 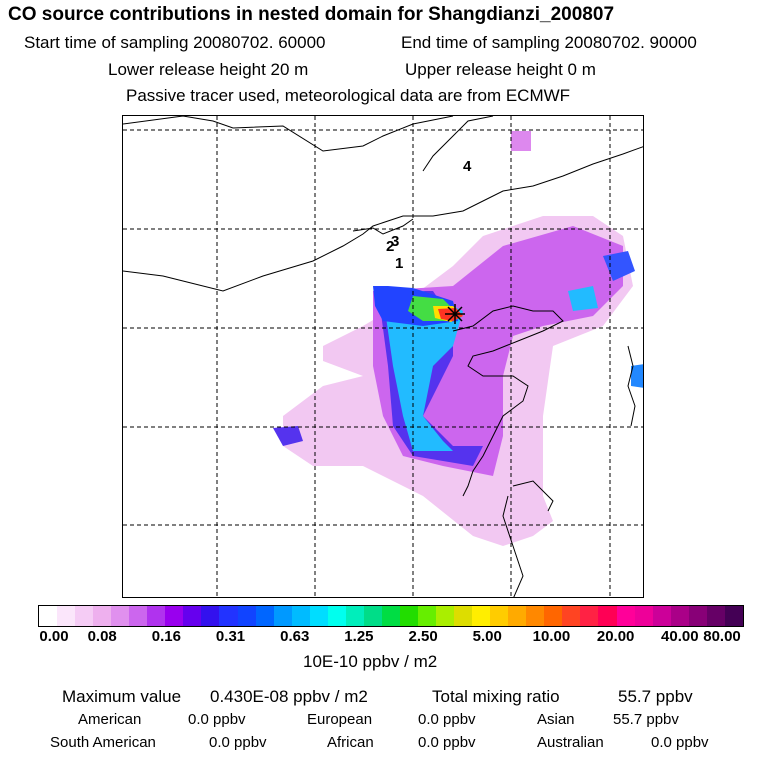 I want to click on max-value-label: Maximum value, so click(x=122, y=696).